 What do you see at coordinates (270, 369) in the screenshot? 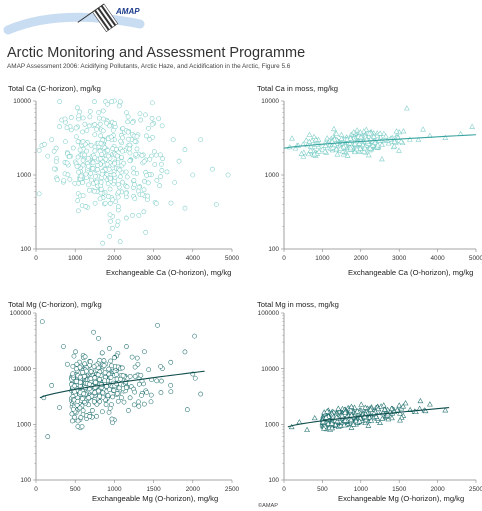
I see `y-tick-label: 10000` at bounding box center [270, 369].